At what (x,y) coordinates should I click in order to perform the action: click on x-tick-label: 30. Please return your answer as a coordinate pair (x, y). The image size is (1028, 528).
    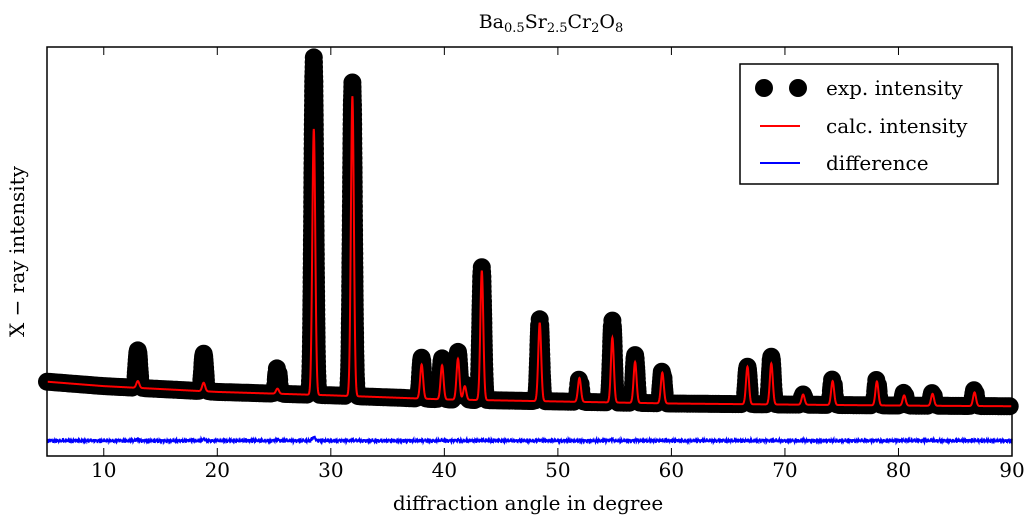
    Looking at the image, I should click on (330, 470).